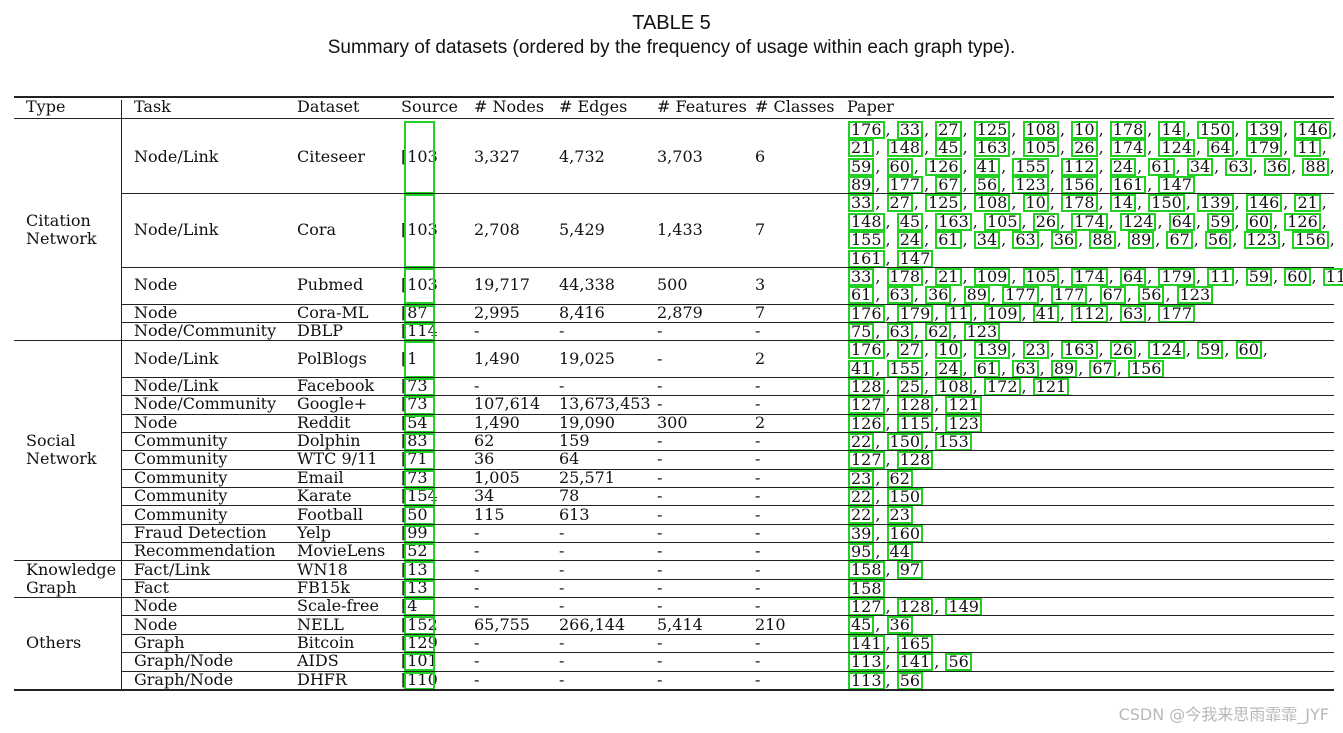  What do you see at coordinates (866, 258) in the screenshot?
I see `citation-ref: 161` at bounding box center [866, 258].